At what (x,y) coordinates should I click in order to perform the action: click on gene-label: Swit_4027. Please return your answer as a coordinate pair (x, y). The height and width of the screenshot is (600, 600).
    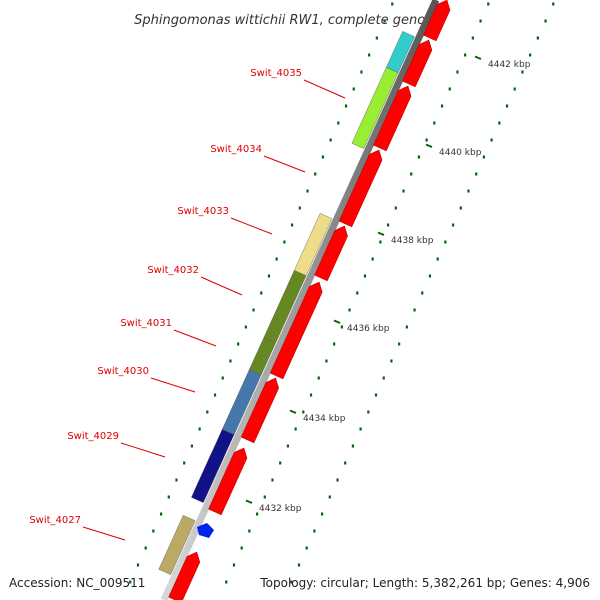
    Looking at the image, I should click on (55, 520).